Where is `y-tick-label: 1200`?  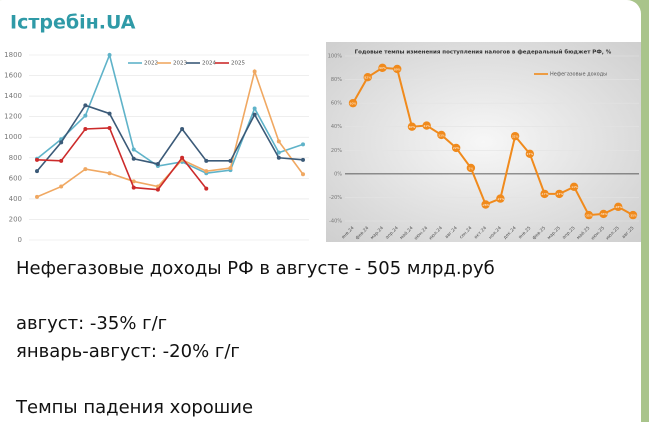
y-tick-label: 1200 is located at coordinates (13, 117).